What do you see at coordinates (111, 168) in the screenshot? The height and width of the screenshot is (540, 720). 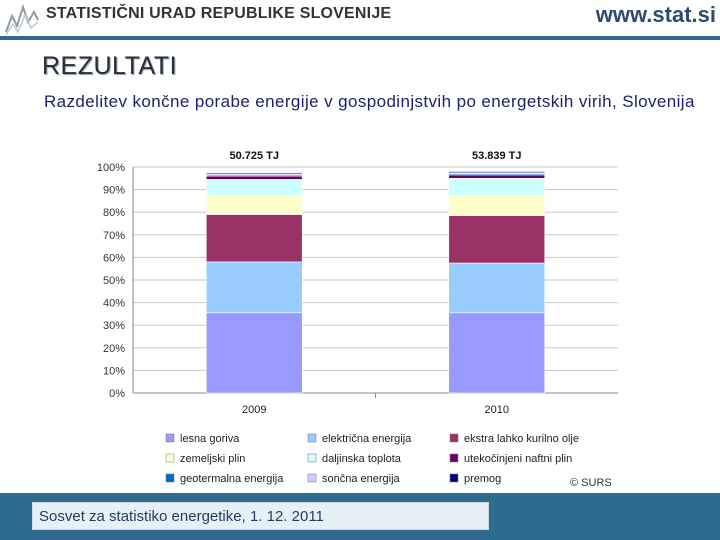 I see `y-tick-label: 100%` at bounding box center [111, 168].